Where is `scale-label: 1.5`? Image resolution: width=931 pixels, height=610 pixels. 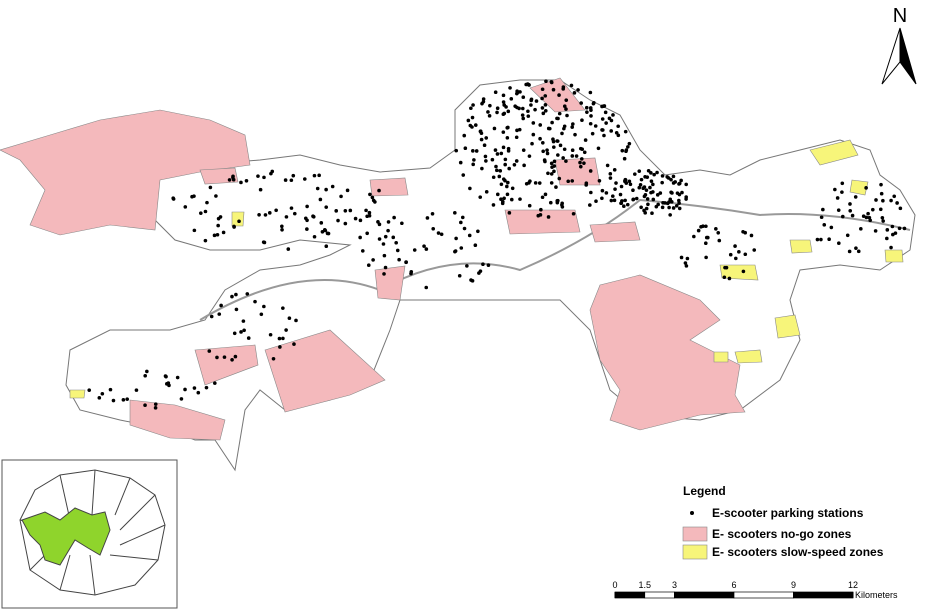 scale-label: 1.5 is located at coordinates (644, 585).